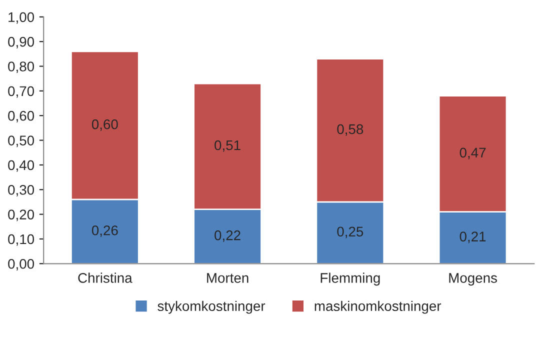  Describe the element at coordinates (473, 279) in the screenshot. I see `x-tick-label: Mogens` at that location.